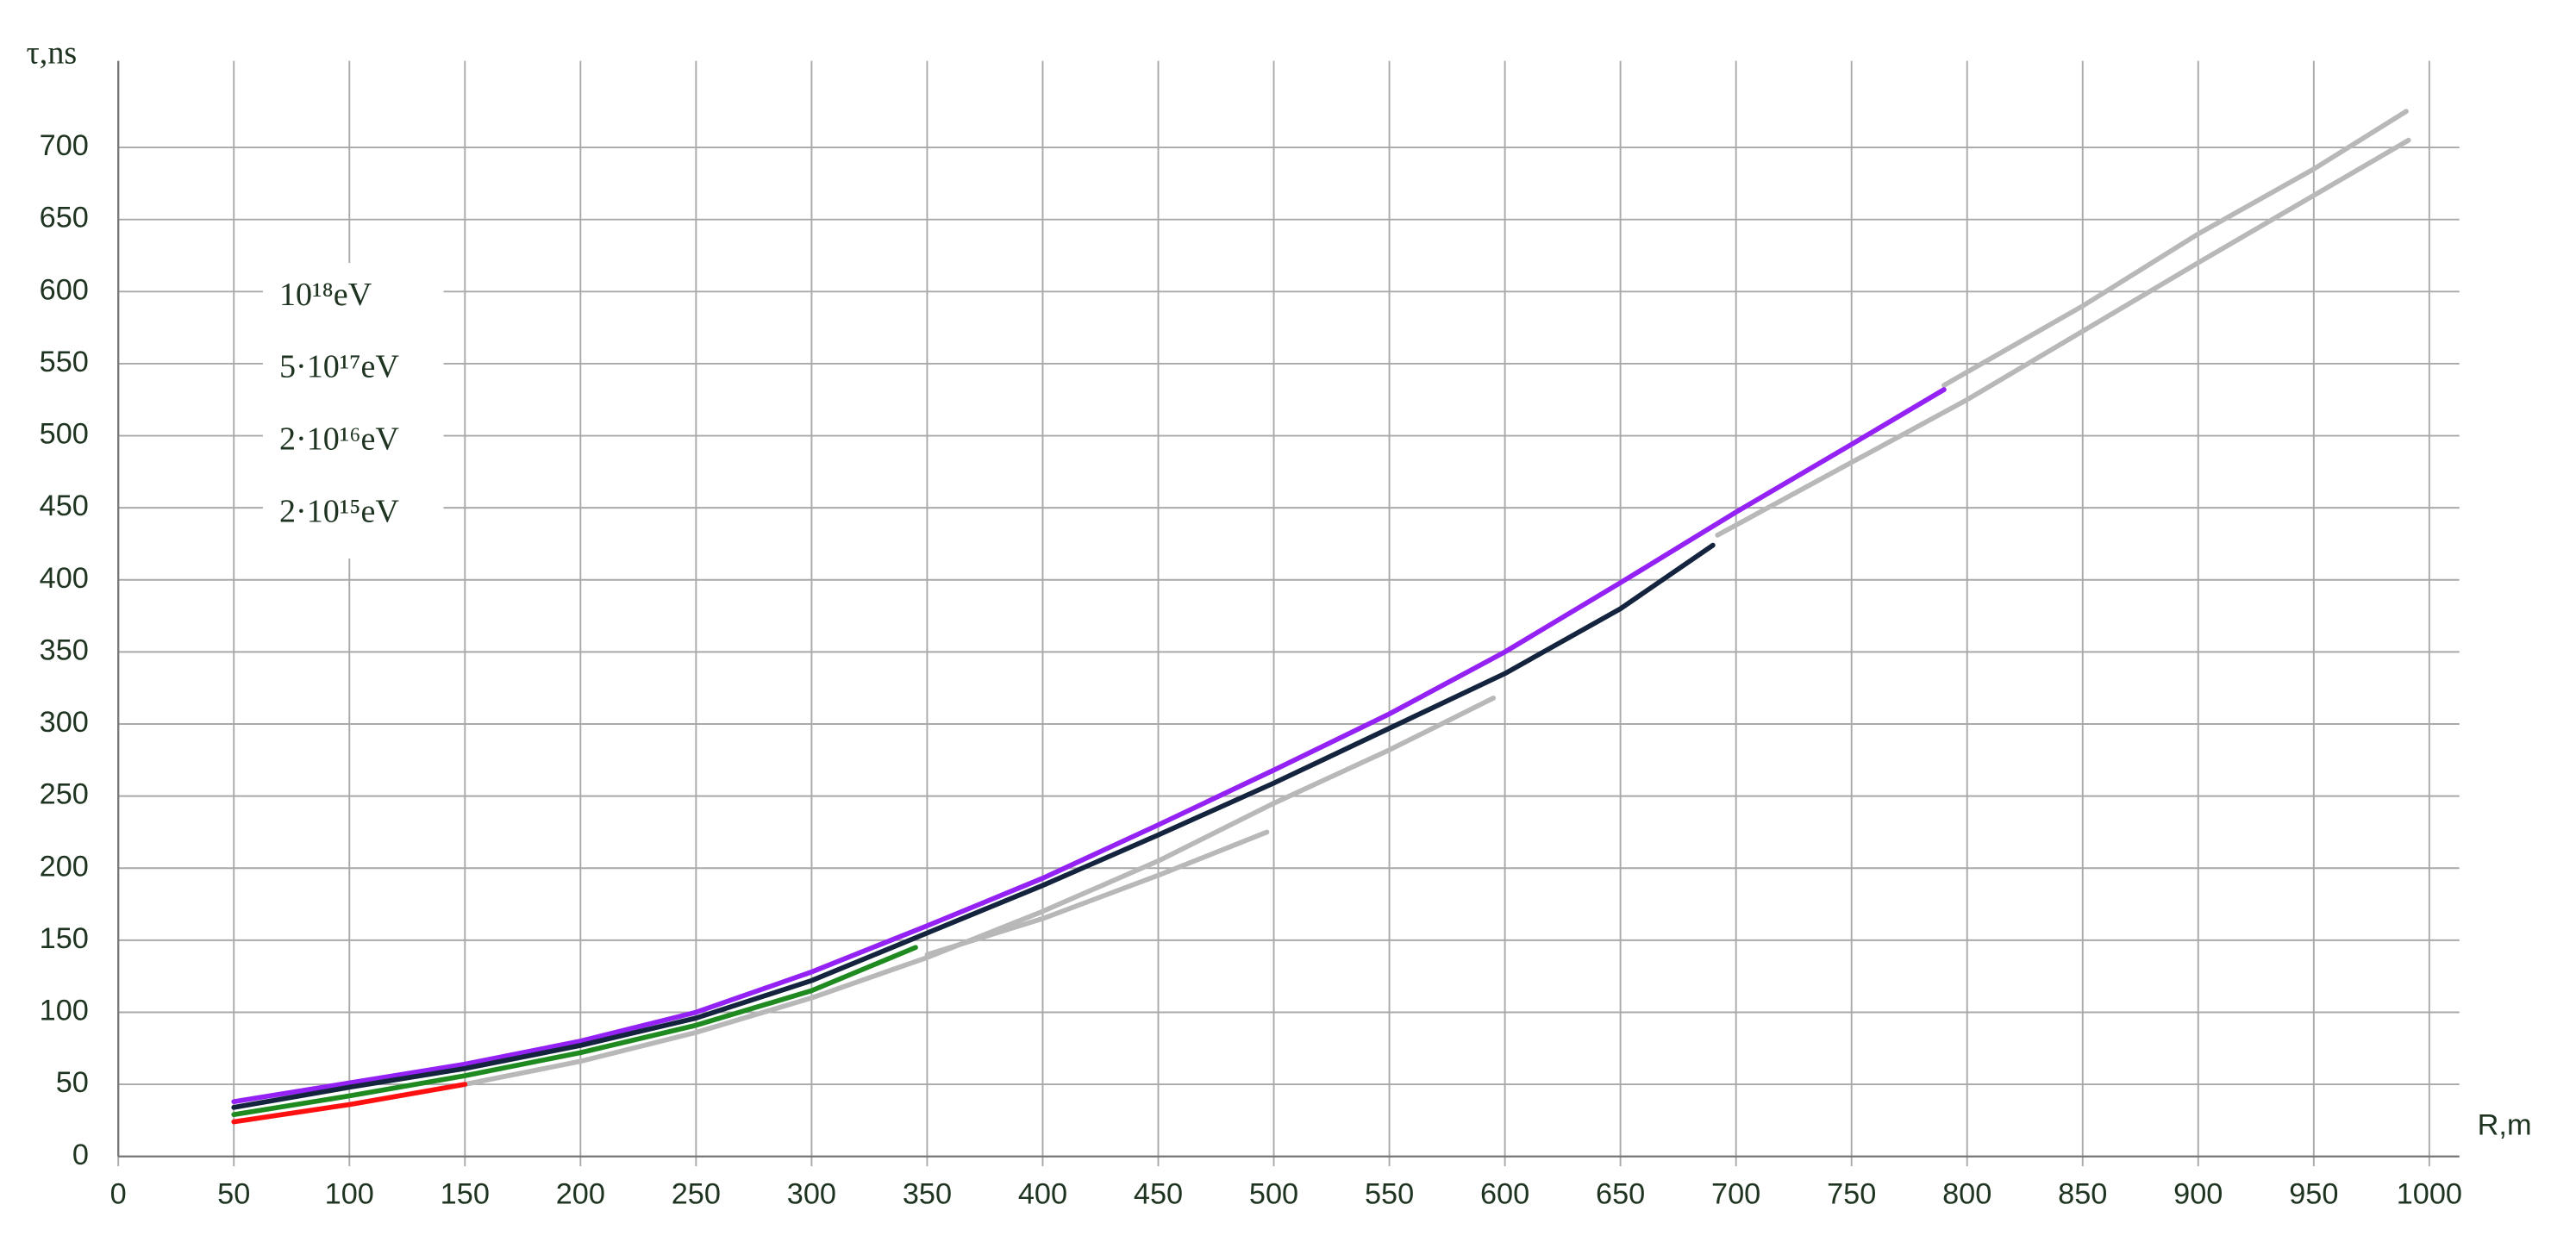 The height and width of the screenshot is (1242, 2576). What do you see at coordinates (1621, 1194) in the screenshot?
I see `x-tick-label: 650` at bounding box center [1621, 1194].